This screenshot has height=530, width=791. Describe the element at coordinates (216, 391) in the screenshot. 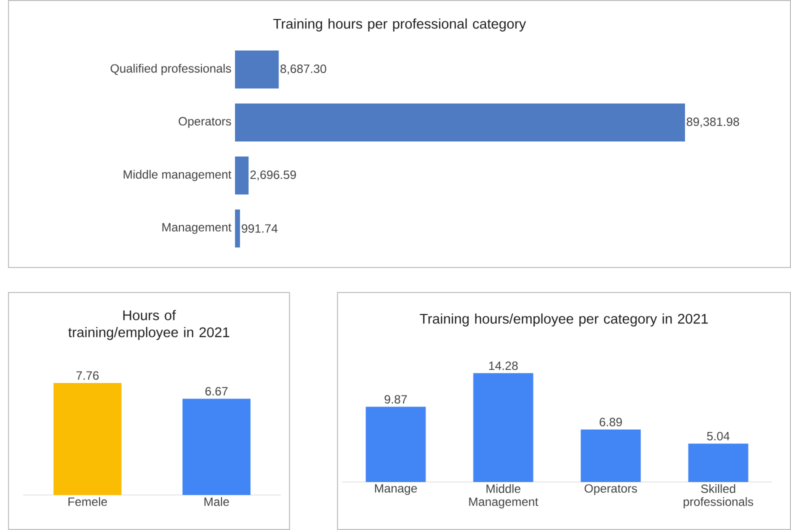

I see `data-label: 6.67` at that location.